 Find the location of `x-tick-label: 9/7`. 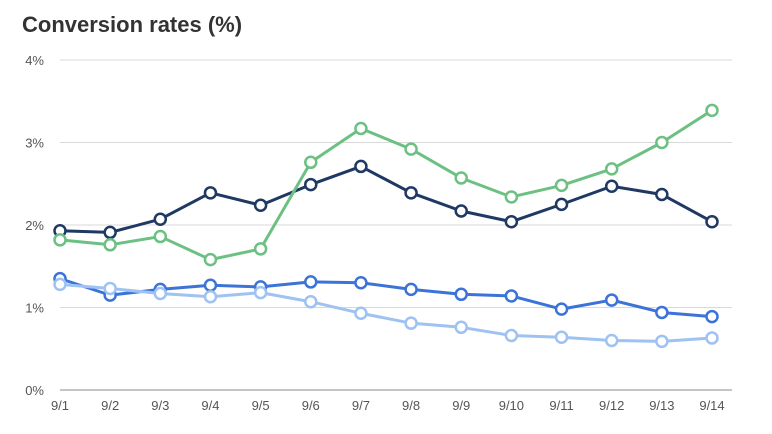

x-tick-label: 9/7 is located at coordinates (361, 405).